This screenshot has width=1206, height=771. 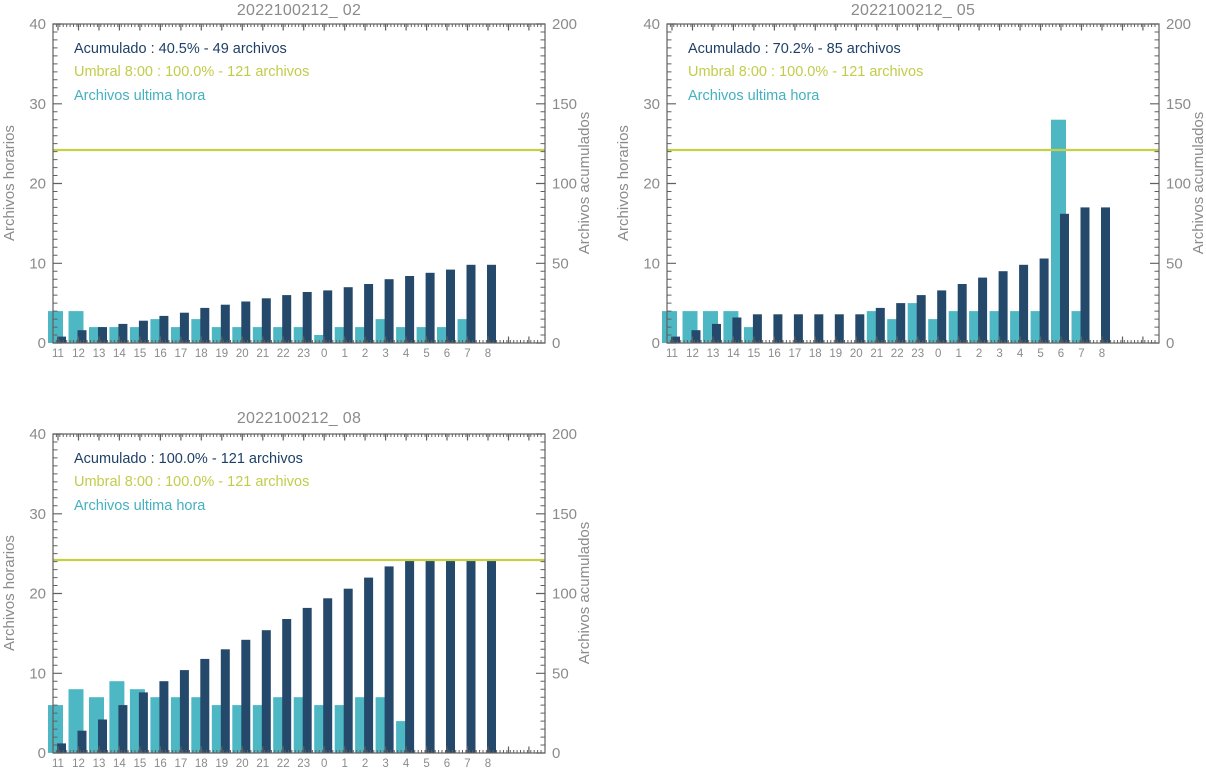 I want to click on y-tick-label-right: 100, so click(x=564, y=184).